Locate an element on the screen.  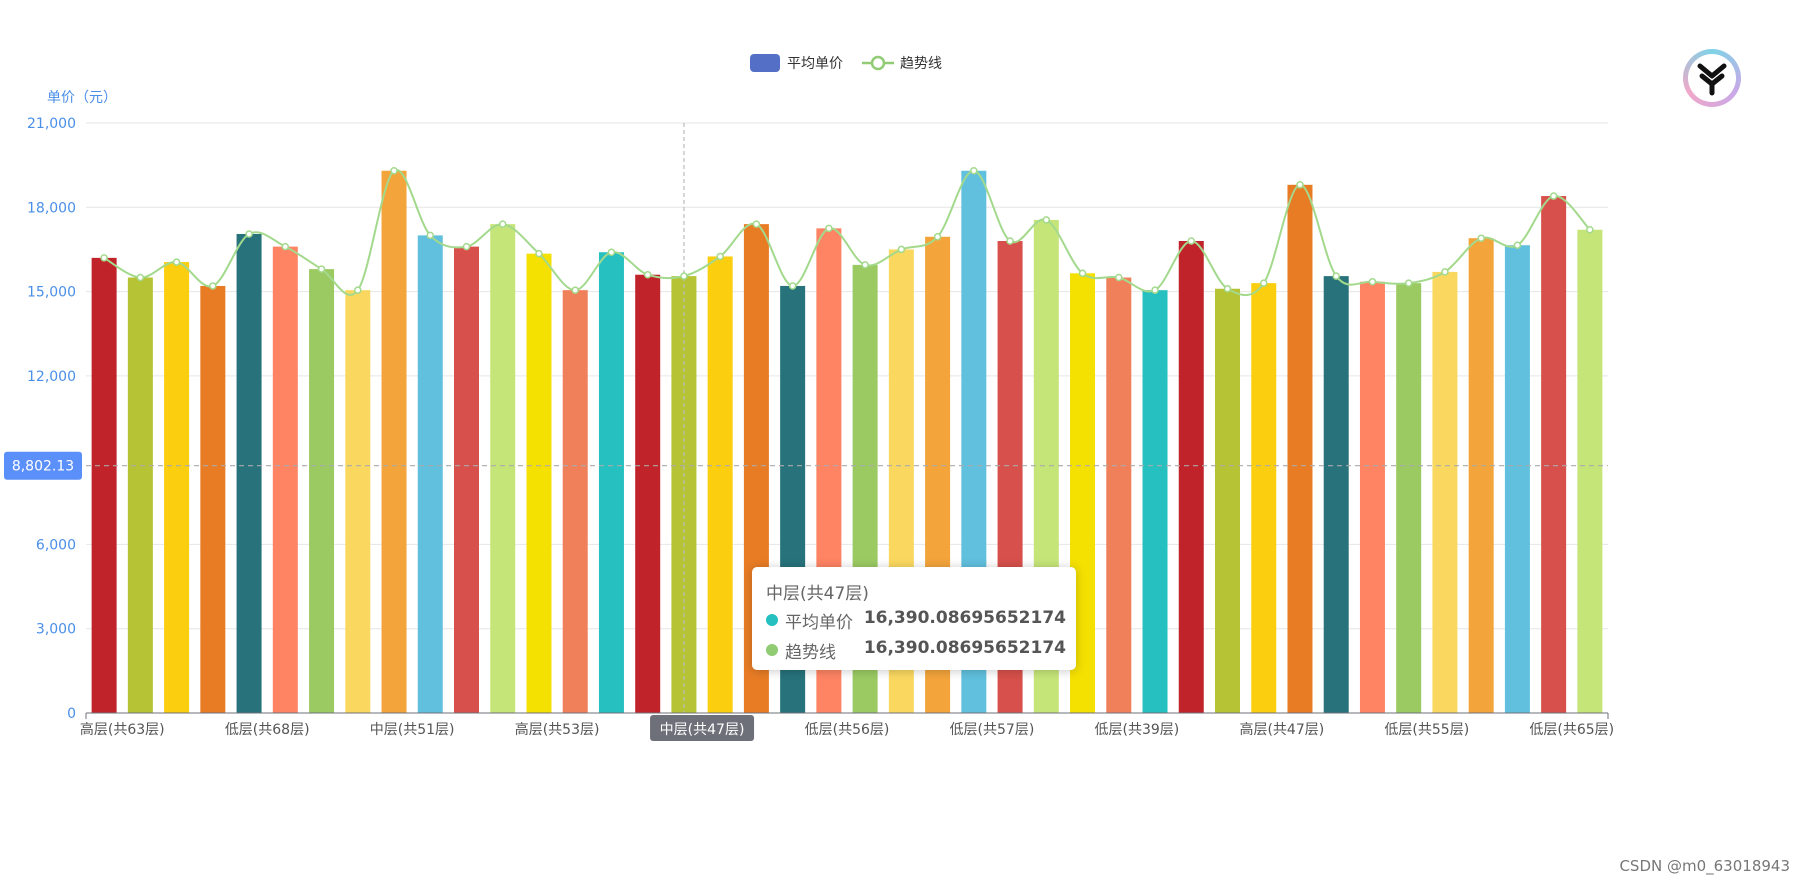
x-tick-label: 低层(共56层) is located at coordinates (847, 730).